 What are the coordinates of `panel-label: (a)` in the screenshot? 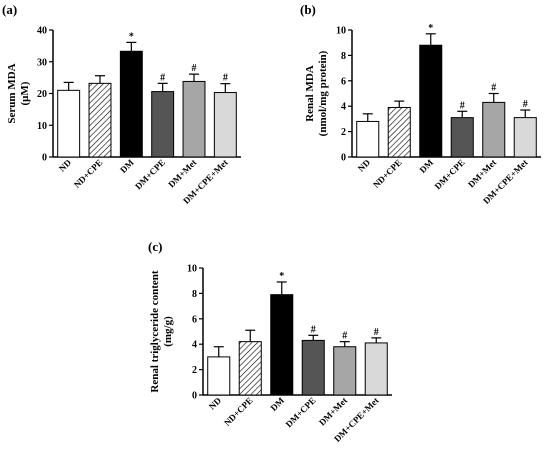 It's located at (9, 9).